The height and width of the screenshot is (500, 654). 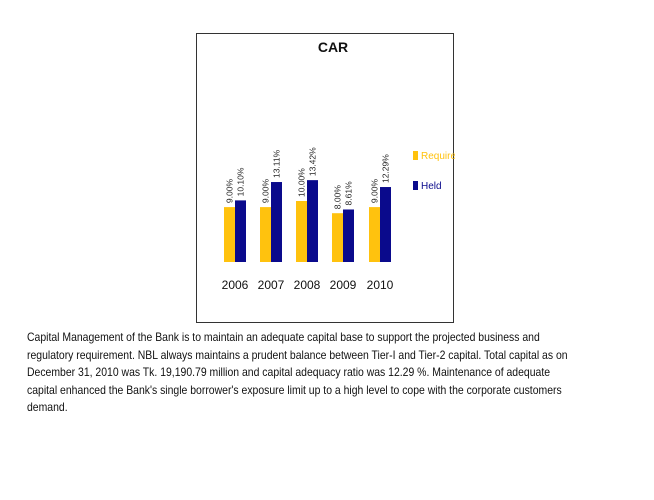 I want to click on data-label-required-2010: 9.00%, so click(x=375, y=191).